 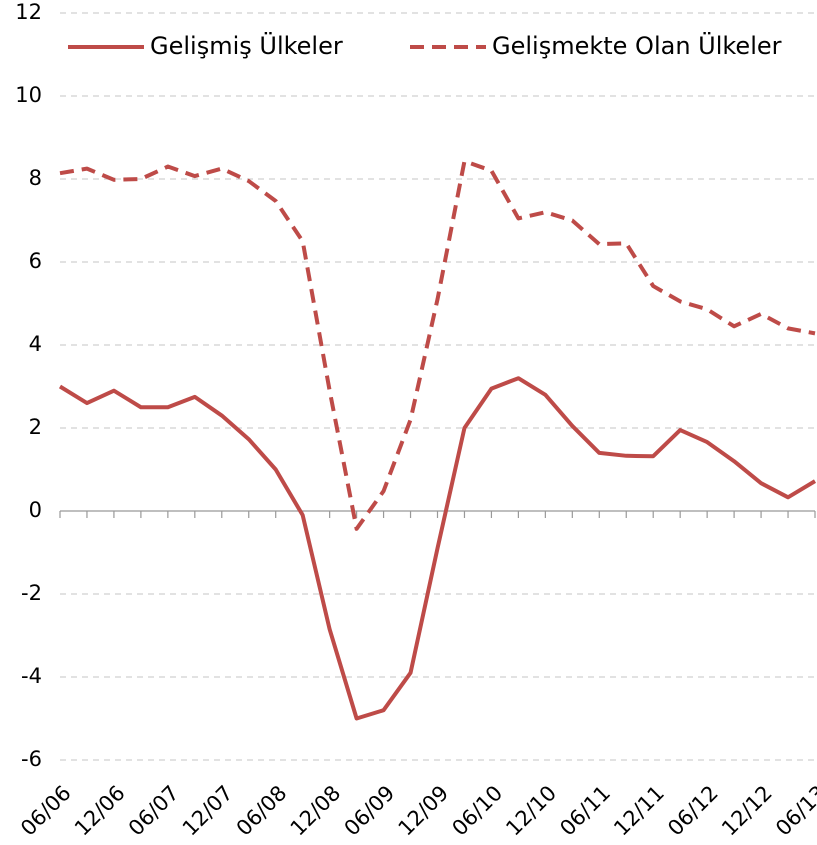 What do you see at coordinates (424, 811) in the screenshot?
I see `x-tick-label: 12/09` at bounding box center [424, 811].